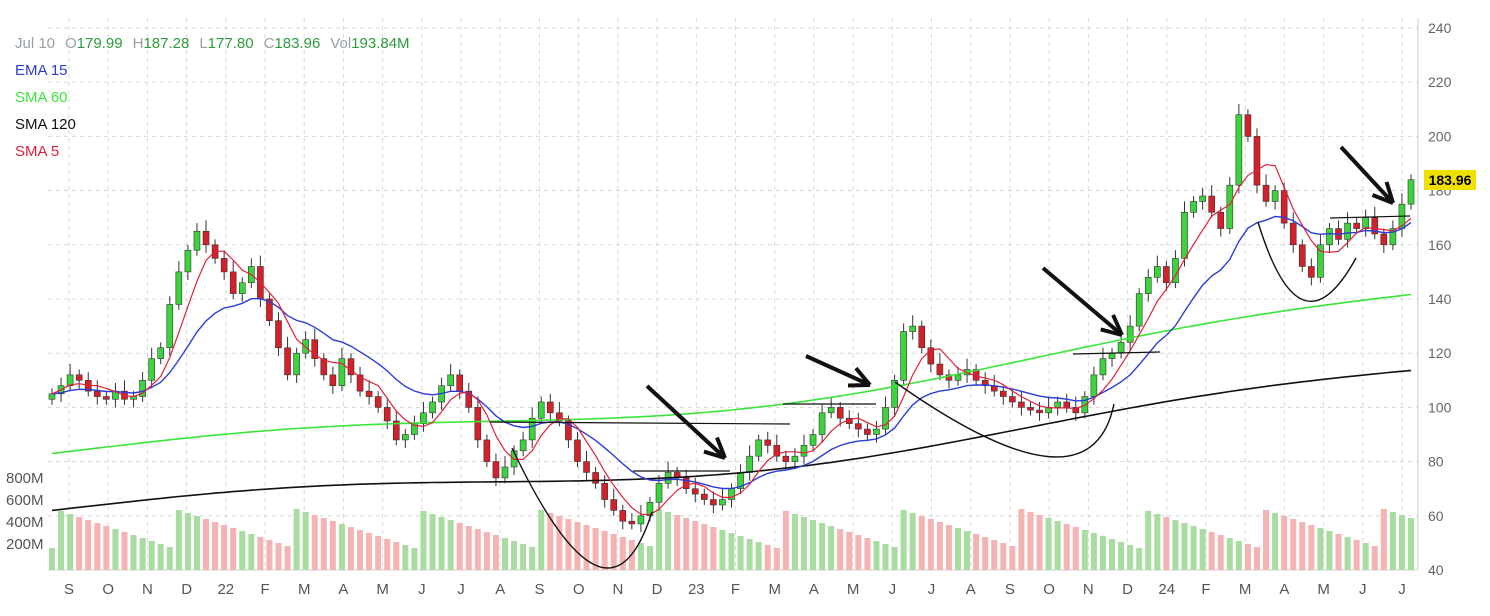 This screenshot has height=616, width=1490. Describe the element at coordinates (71, 43) in the screenshot. I see `open-label: O` at that location.